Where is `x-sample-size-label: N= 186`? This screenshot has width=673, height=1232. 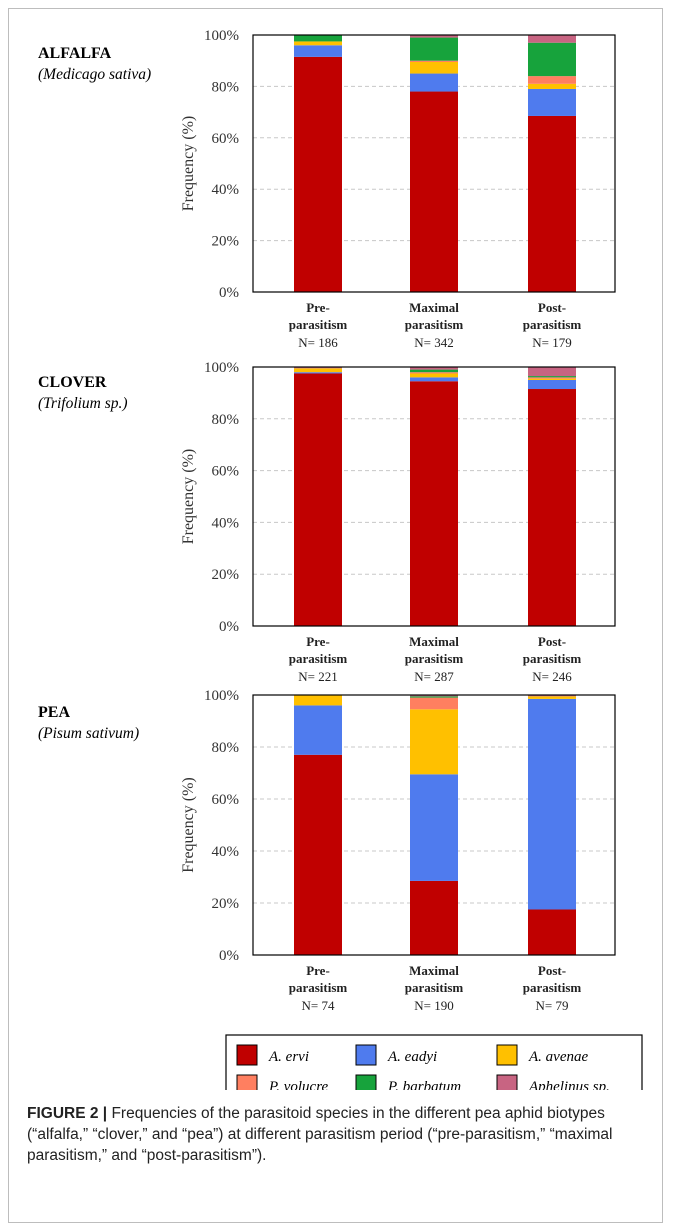
x-sample-size-label: N= 186 is located at coordinates (318, 342).